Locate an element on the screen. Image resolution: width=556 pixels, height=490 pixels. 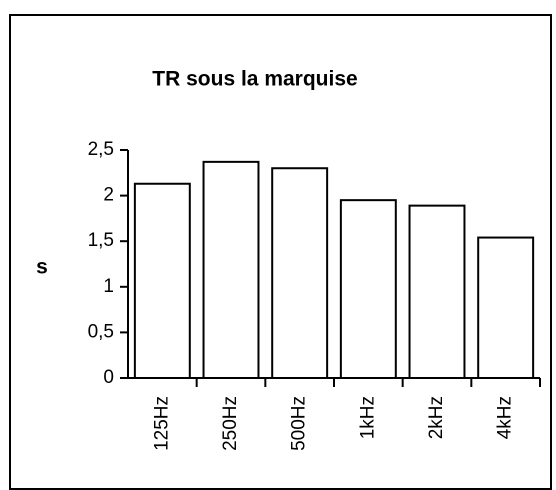
x-tick-label: 1kHz is located at coordinates (367, 417).